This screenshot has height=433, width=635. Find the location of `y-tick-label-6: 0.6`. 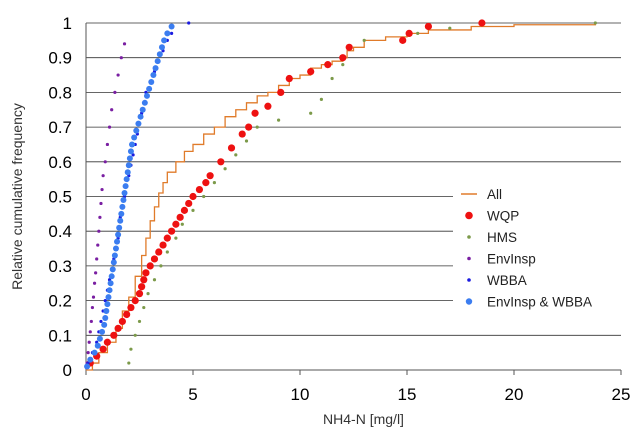

y-tick-label-6: 0.6 is located at coordinates (60, 162).